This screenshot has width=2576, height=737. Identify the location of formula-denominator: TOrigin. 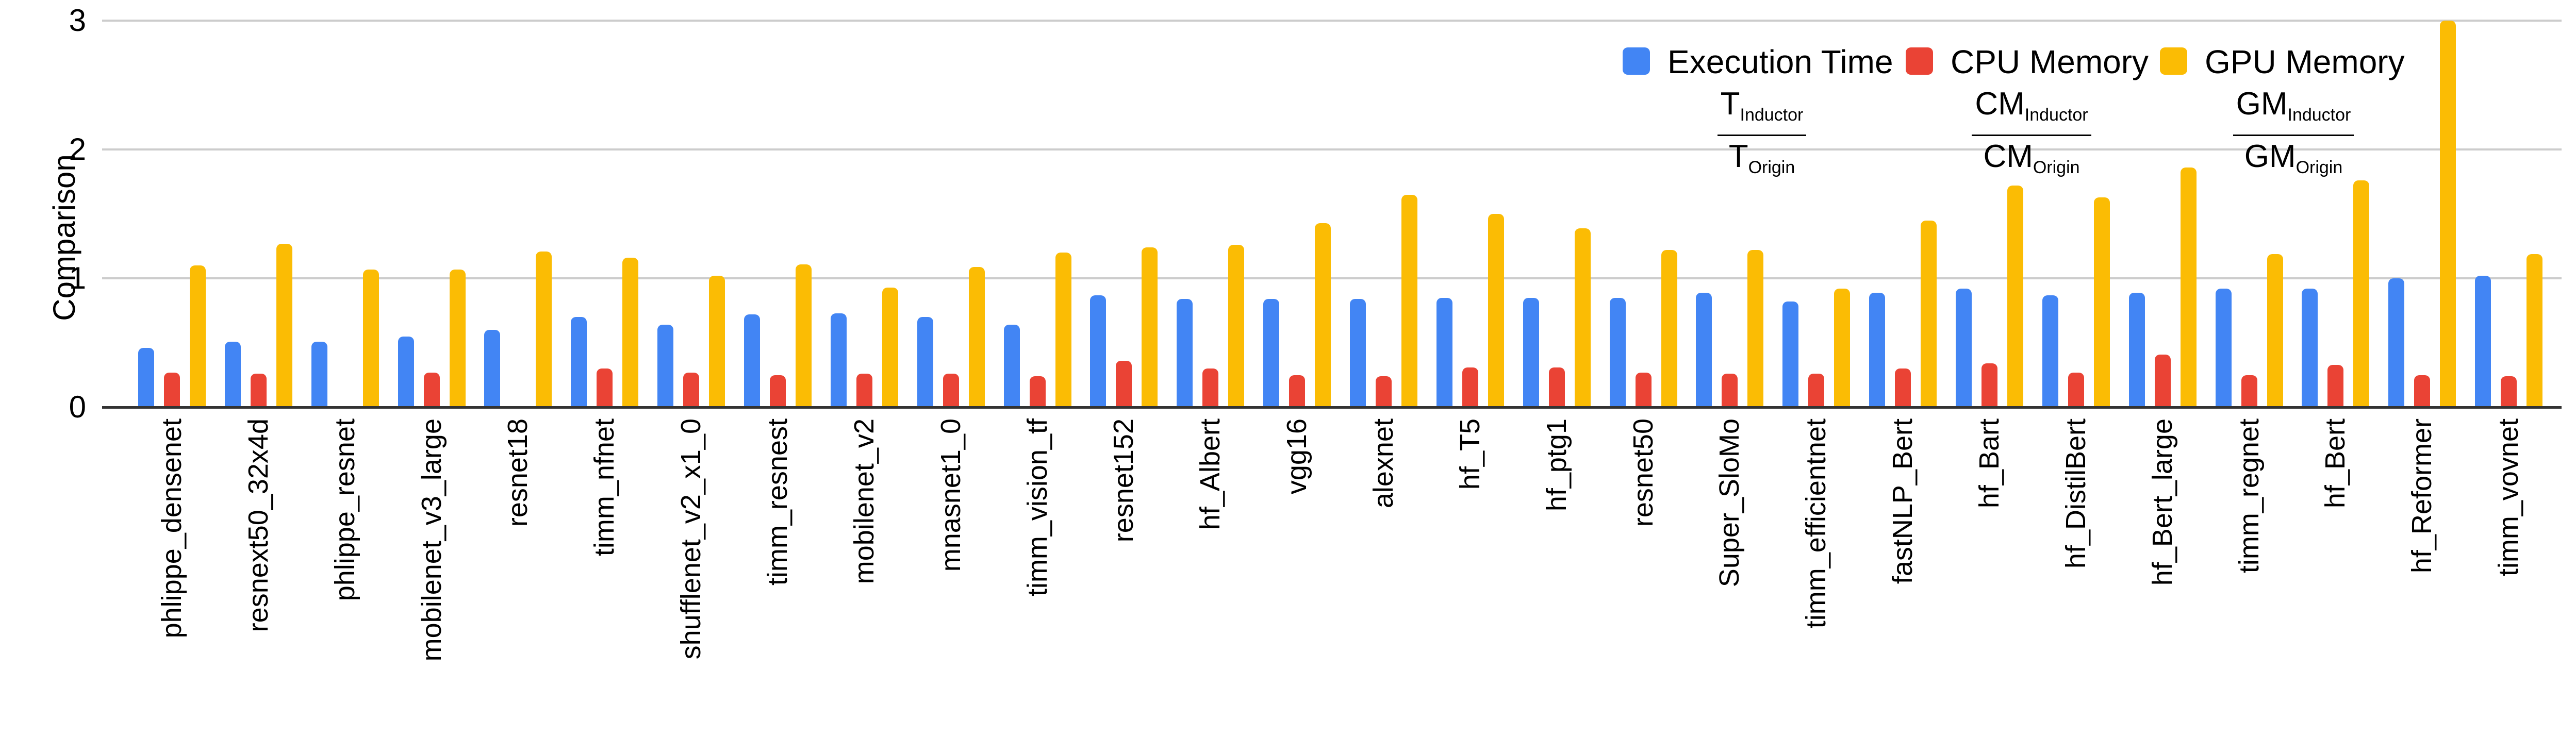
(1762, 162).